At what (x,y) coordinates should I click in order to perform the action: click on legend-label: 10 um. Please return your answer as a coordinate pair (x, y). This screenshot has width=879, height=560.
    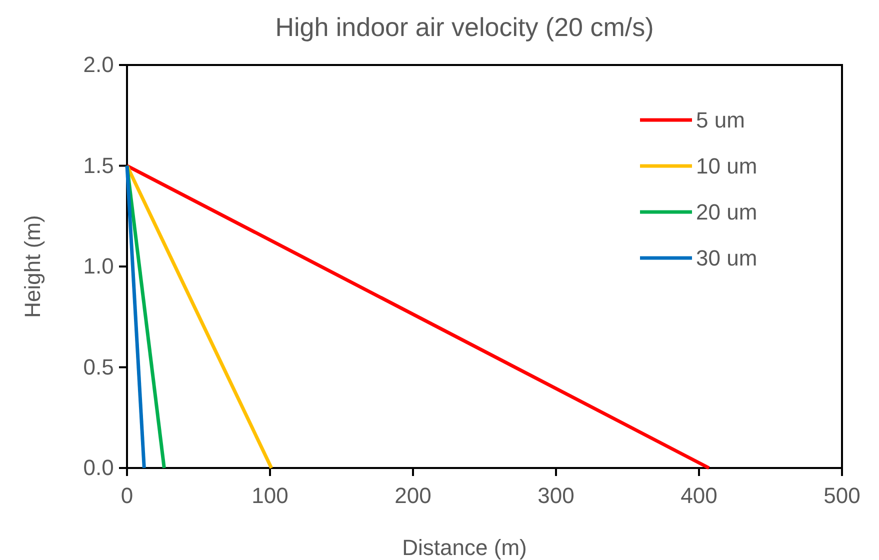
    Looking at the image, I should click on (727, 166).